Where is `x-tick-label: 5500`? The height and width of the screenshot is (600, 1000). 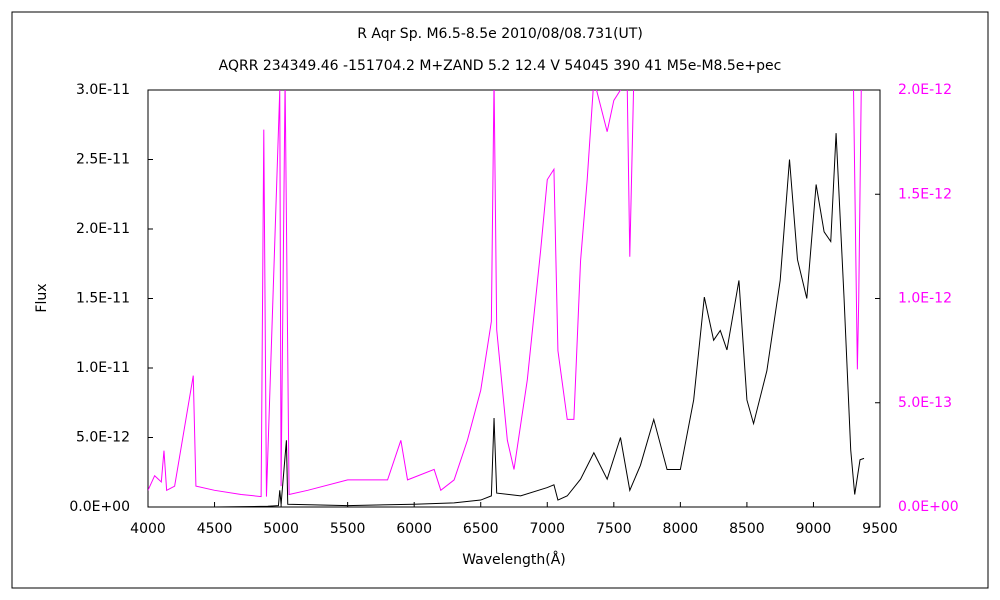 x-tick-label: 5500 is located at coordinates (348, 529).